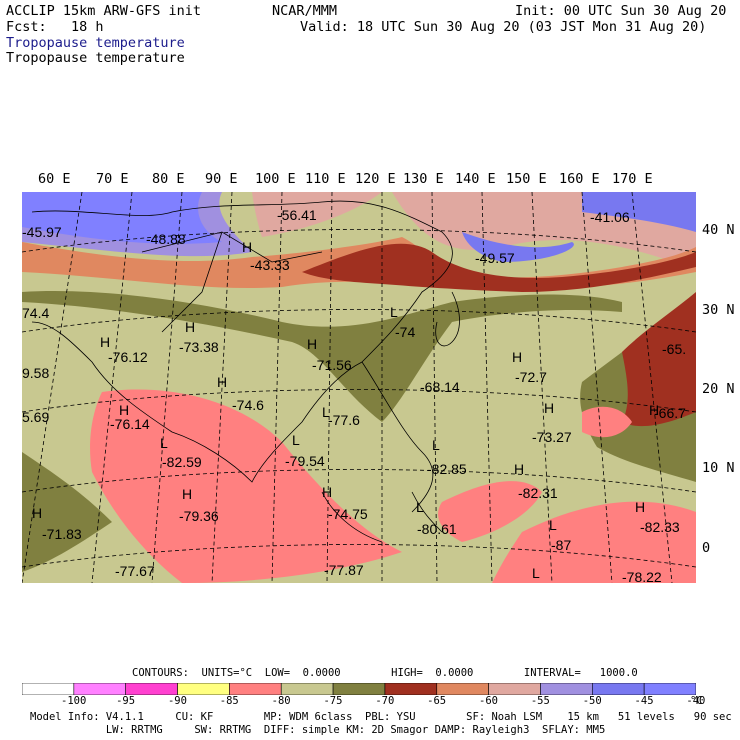 The width and height of the screenshot is (740, 740). What do you see at coordinates (74, 701) in the screenshot?
I see `colorbar-tick: -100` at bounding box center [74, 701].